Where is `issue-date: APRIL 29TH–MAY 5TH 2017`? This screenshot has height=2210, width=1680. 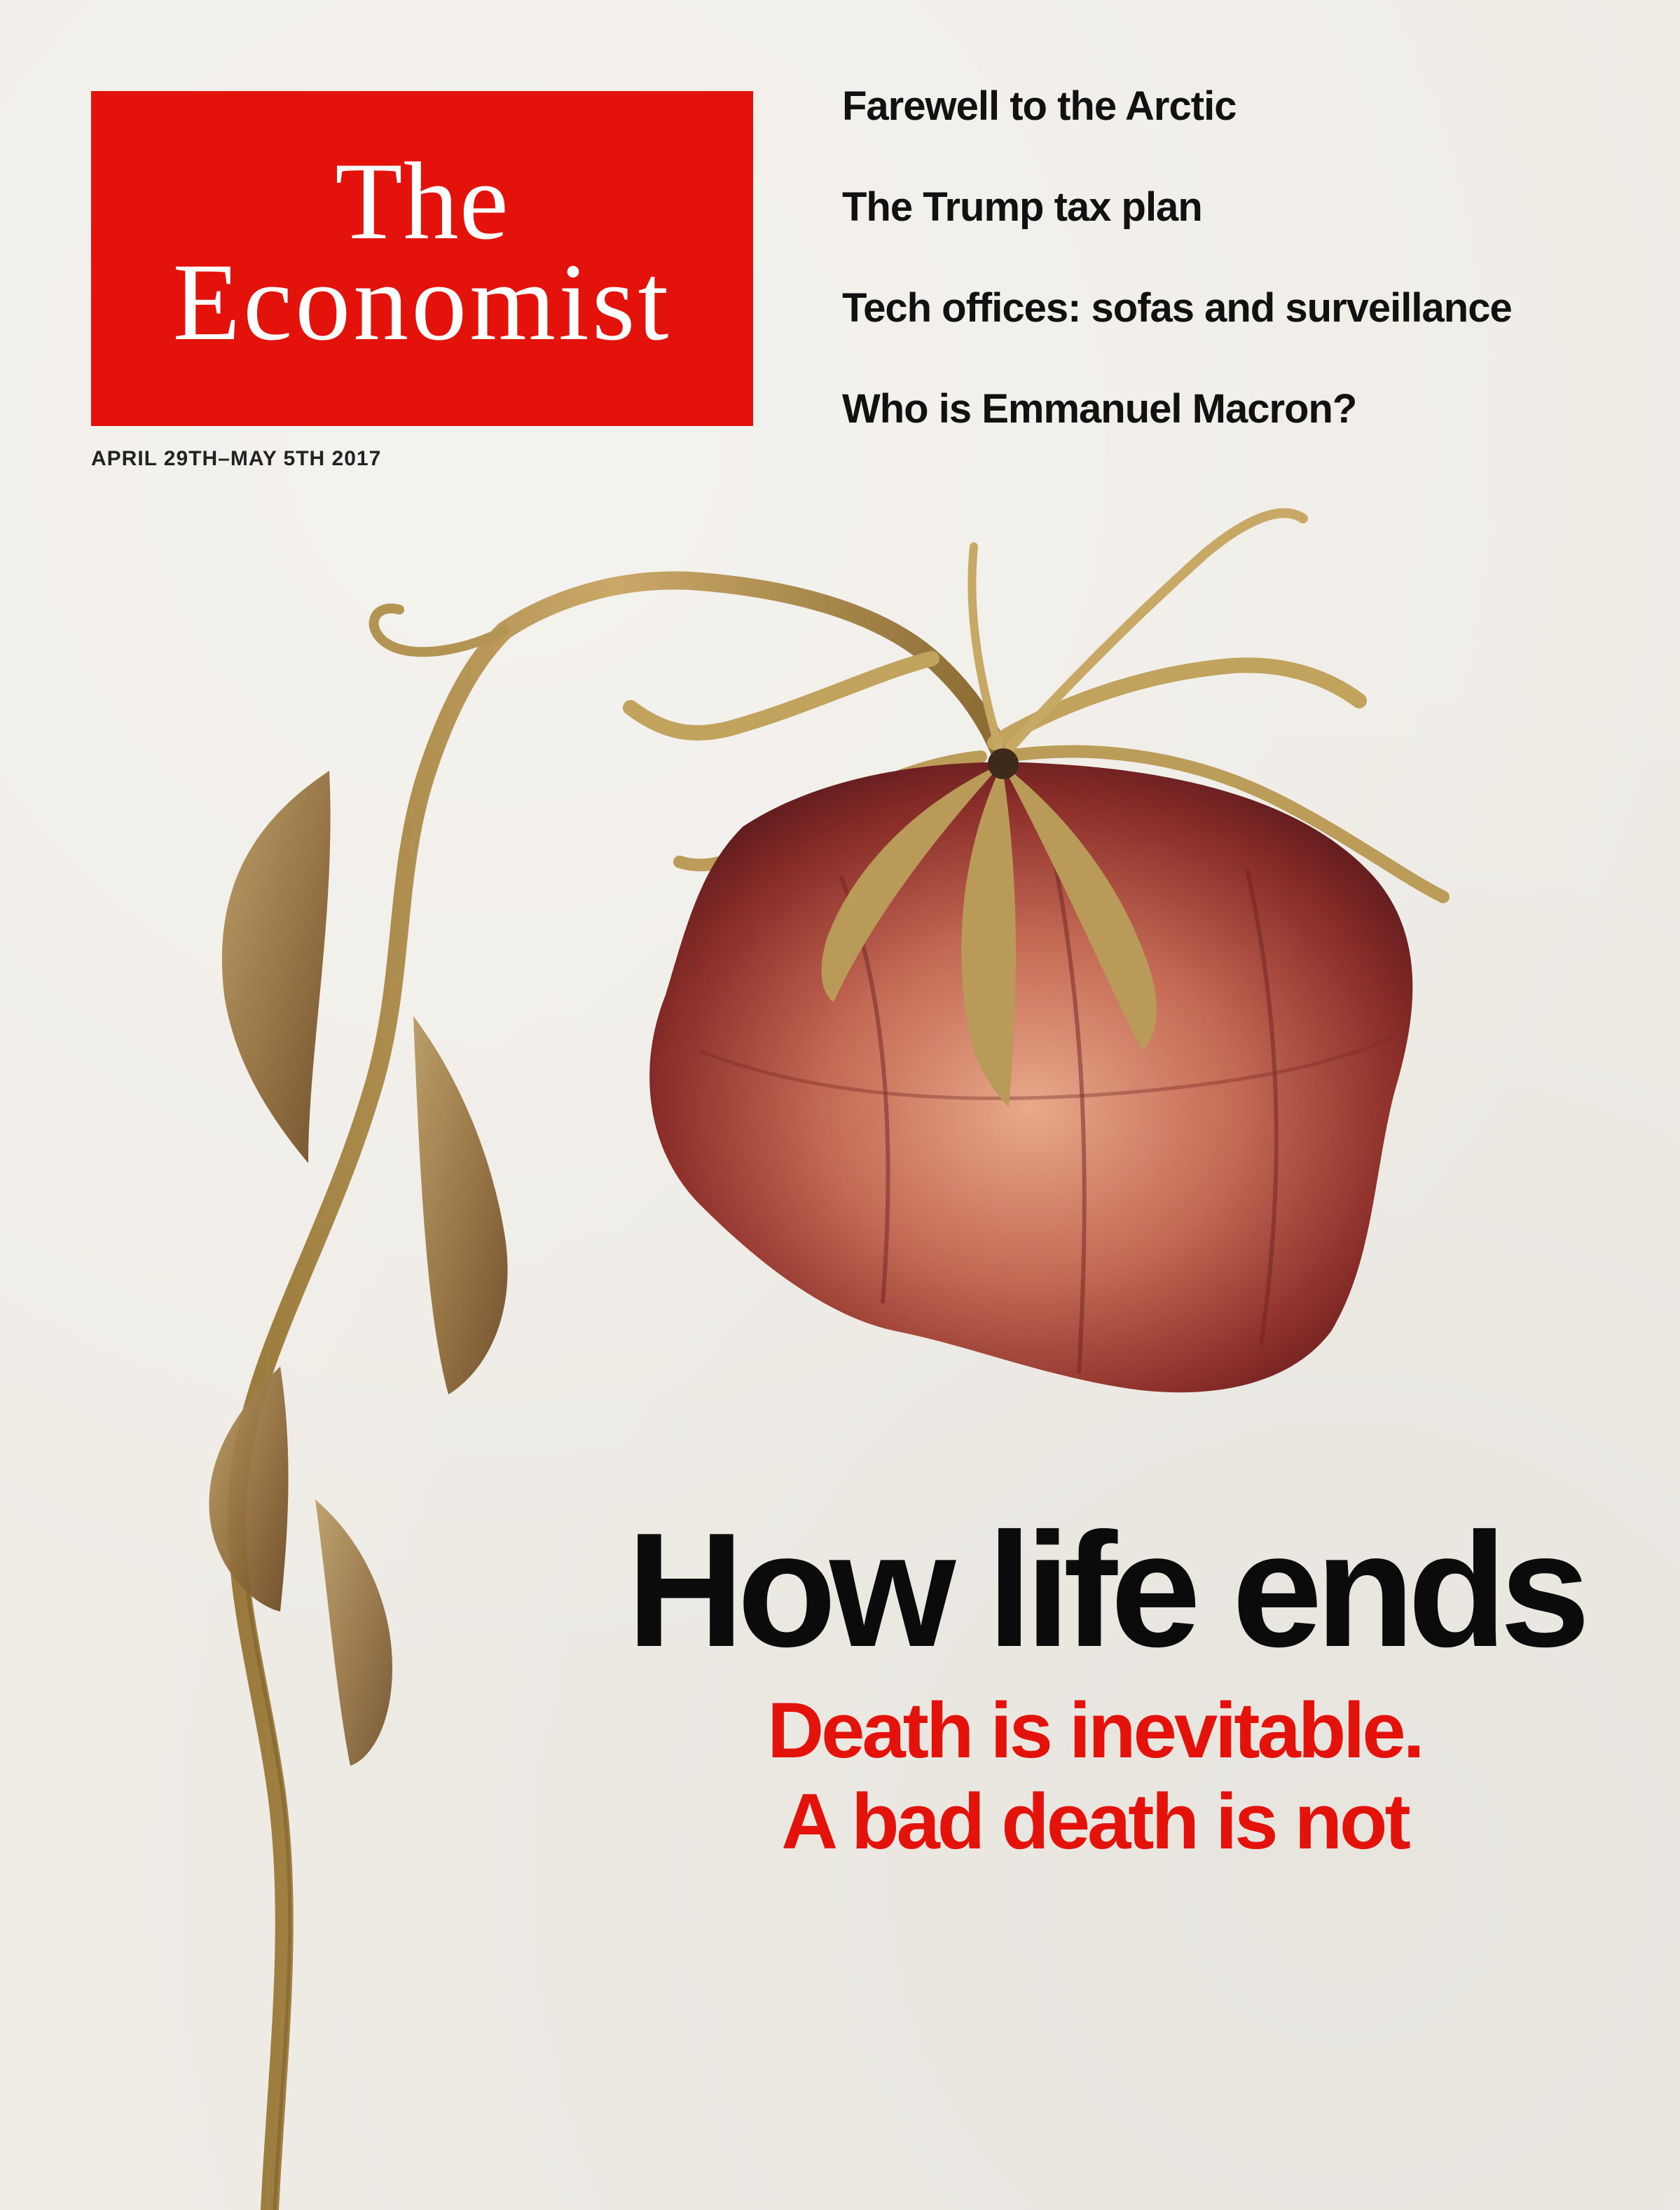
issue-date: APRIL 29TH–MAY 5TH 2017 is located at coordinates (237, 458).